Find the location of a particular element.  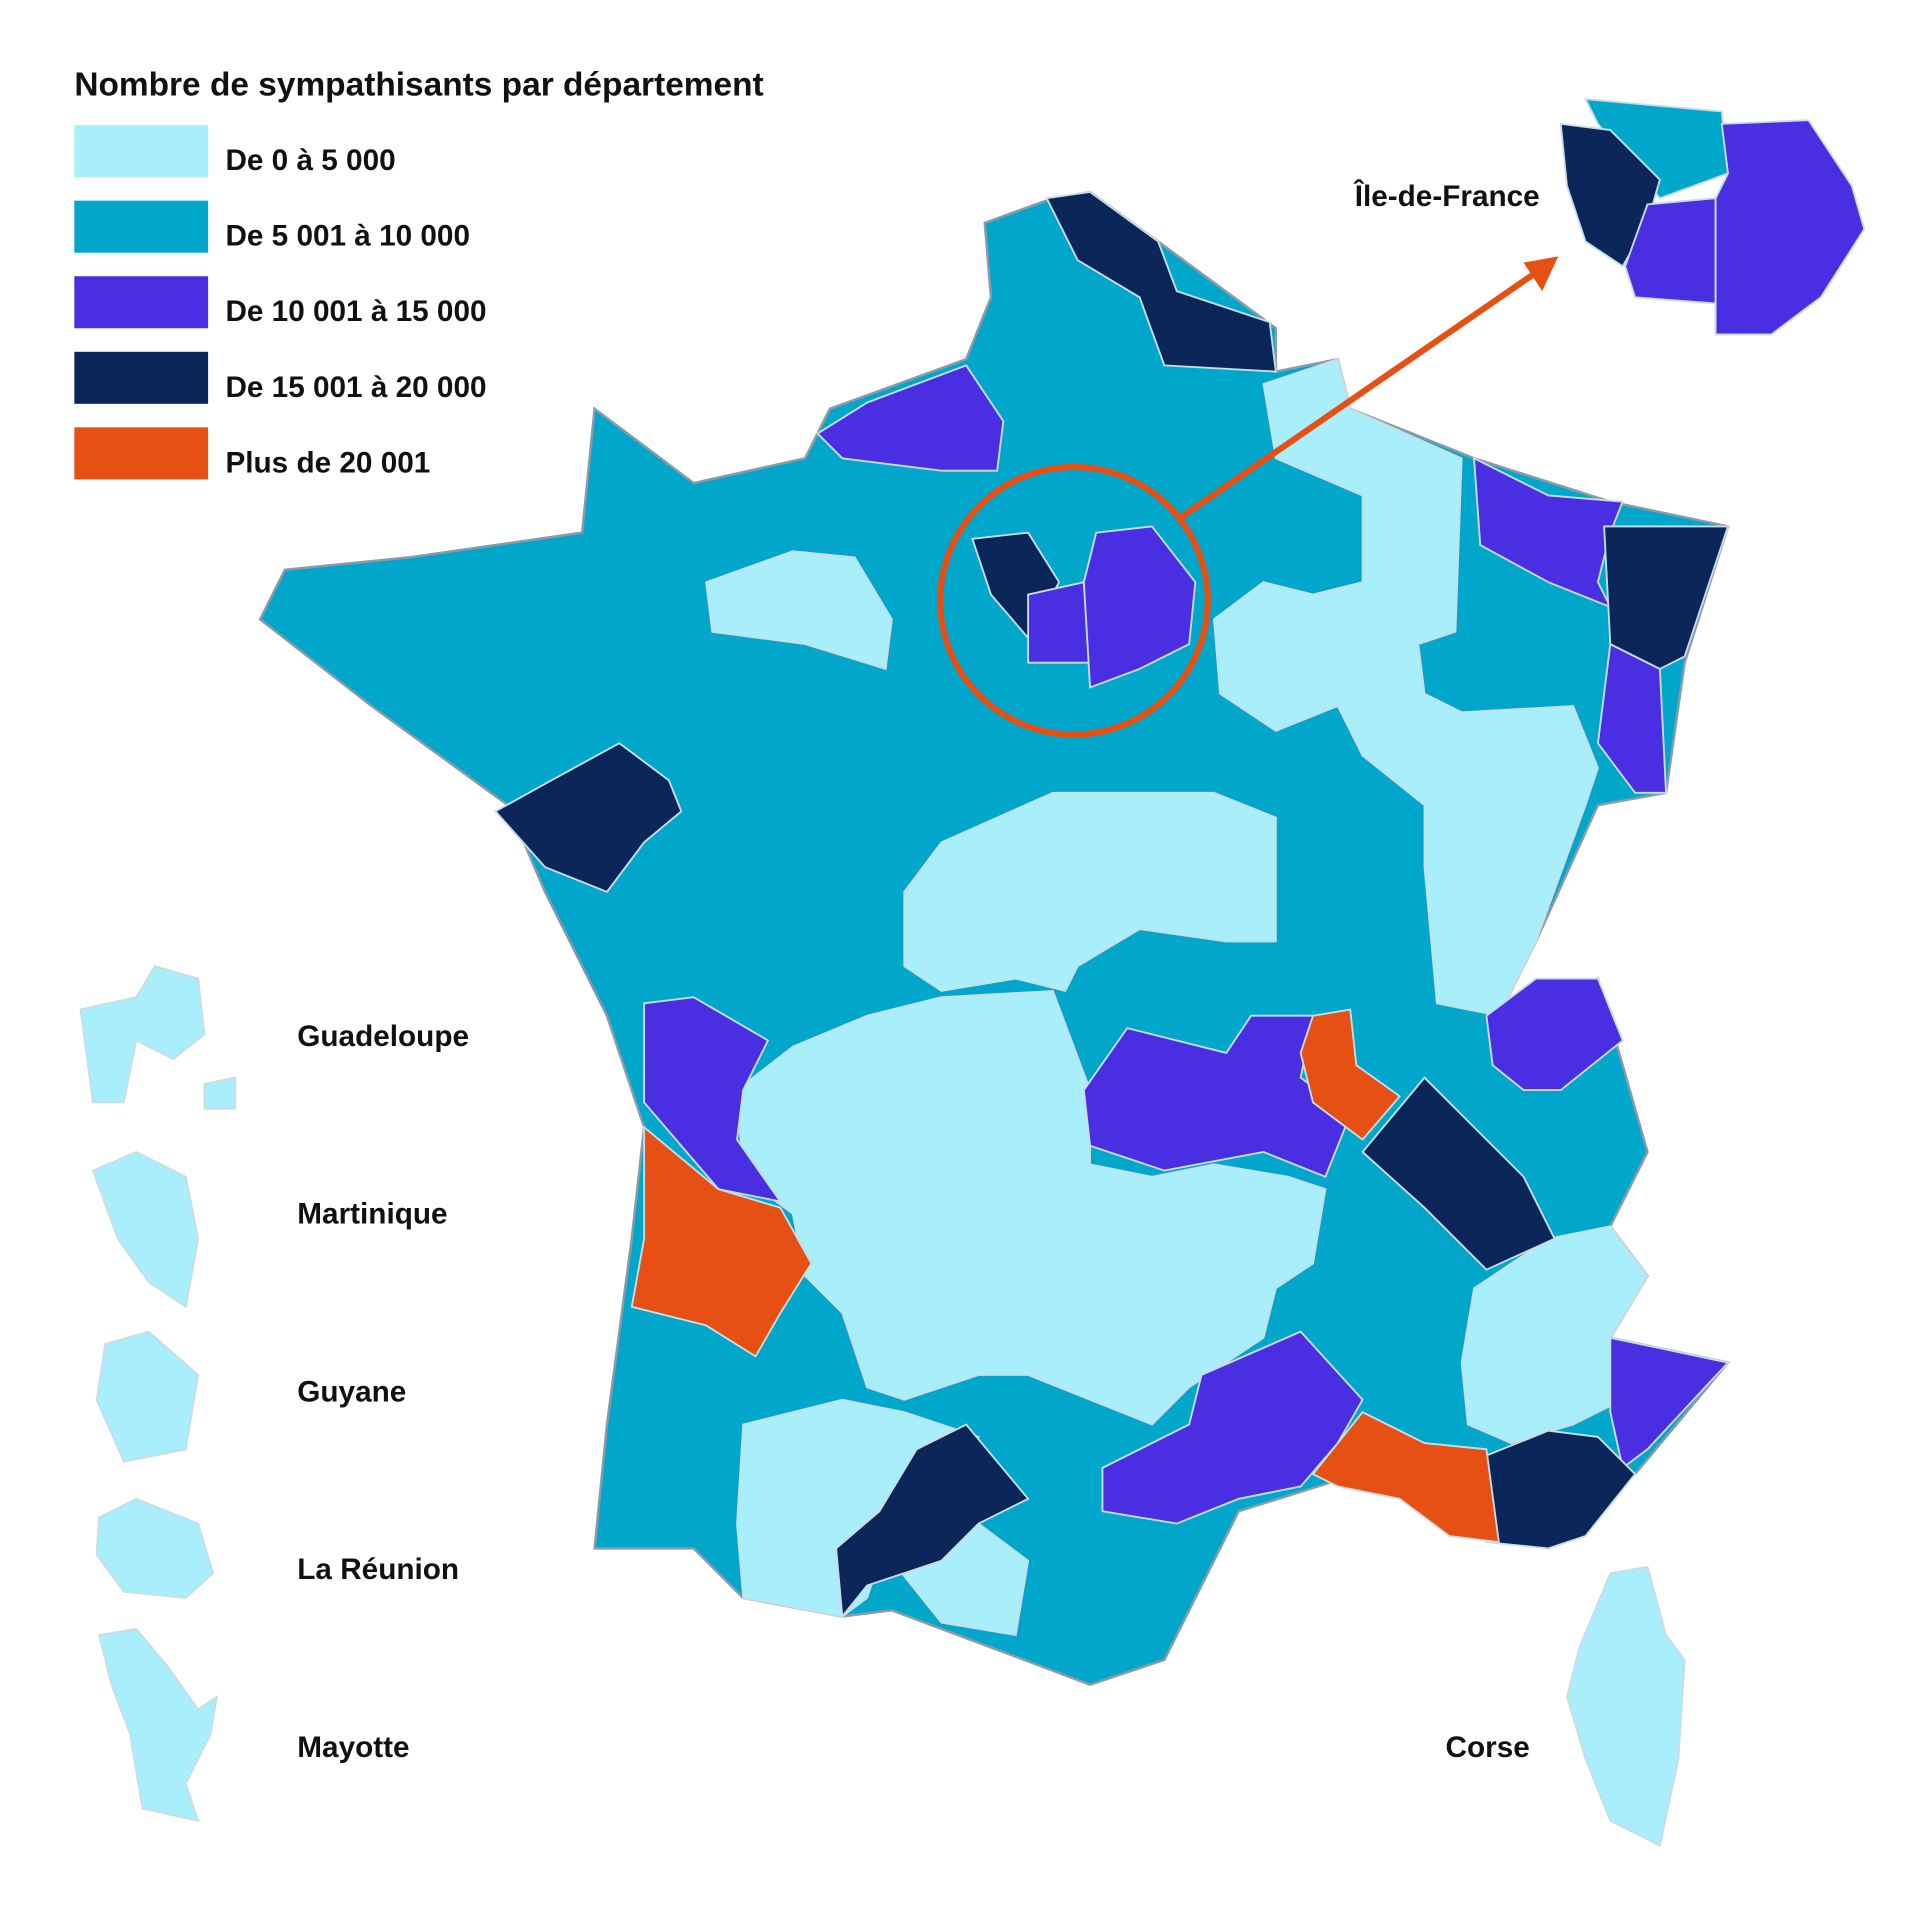

overseas-label: La Réunion is located at coordinates (378, 1569).